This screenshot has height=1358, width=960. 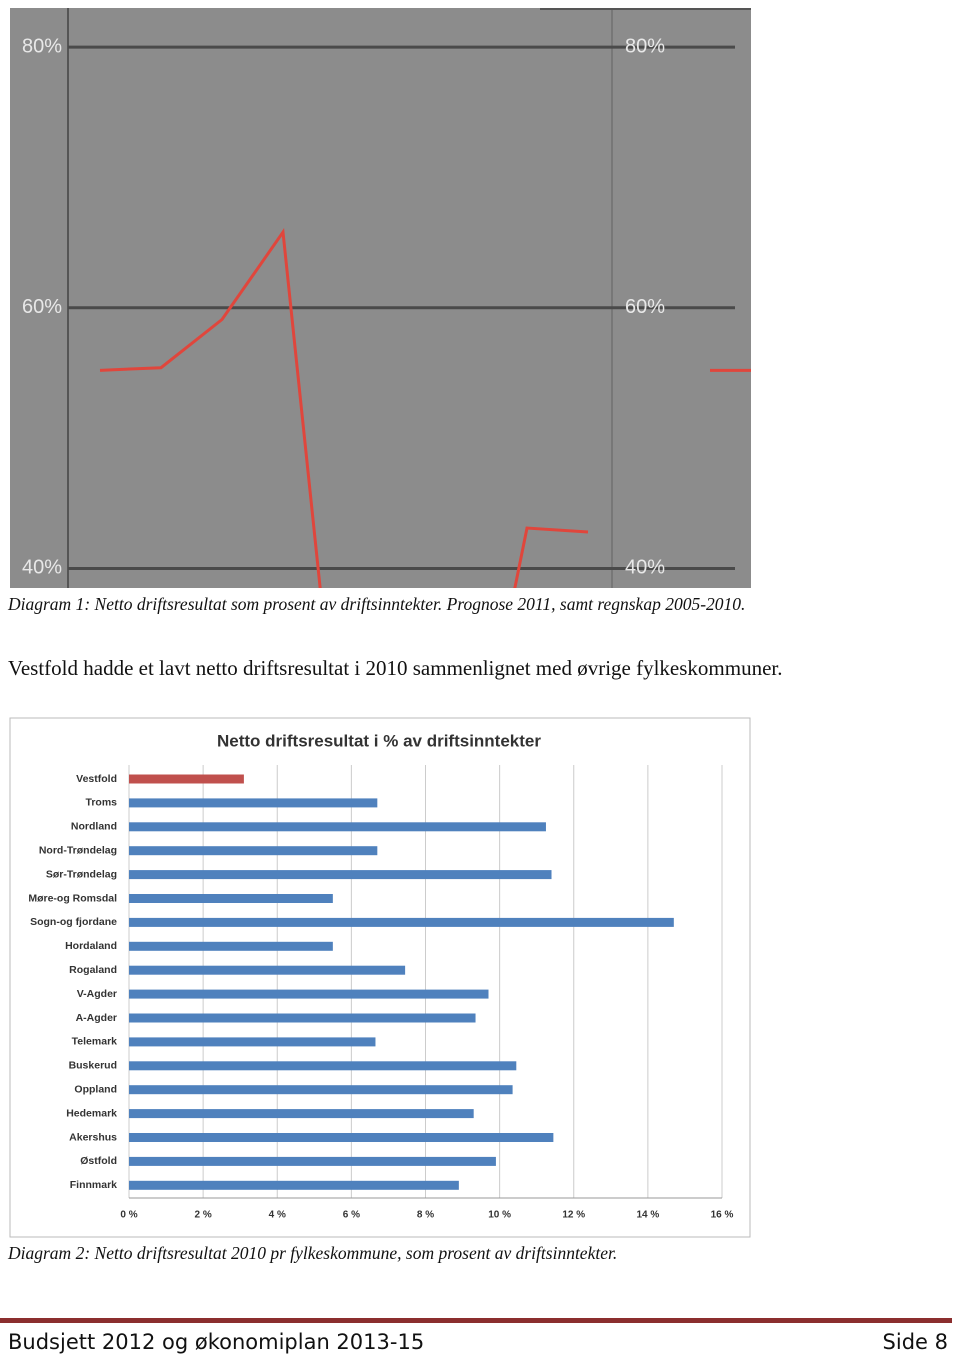 I want to click on y-tick-label: Sogn-og fjordane, so click(x=73, y=922).